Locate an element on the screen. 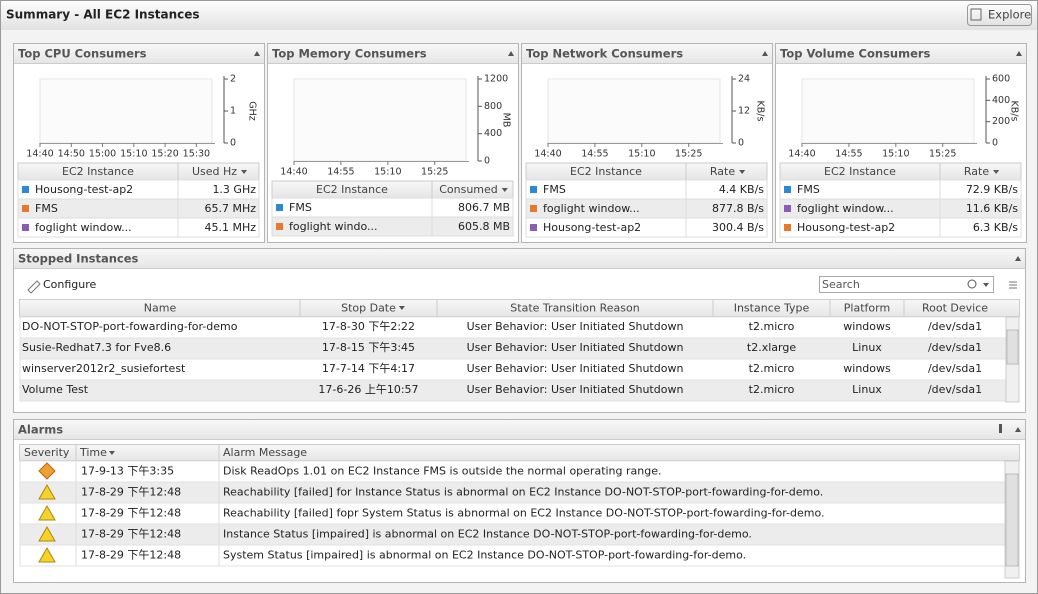 The image size is (1038, 594). cell: DO-NOT-STOP-port-fowarding-for-demo is located at coordinates (130, 326).